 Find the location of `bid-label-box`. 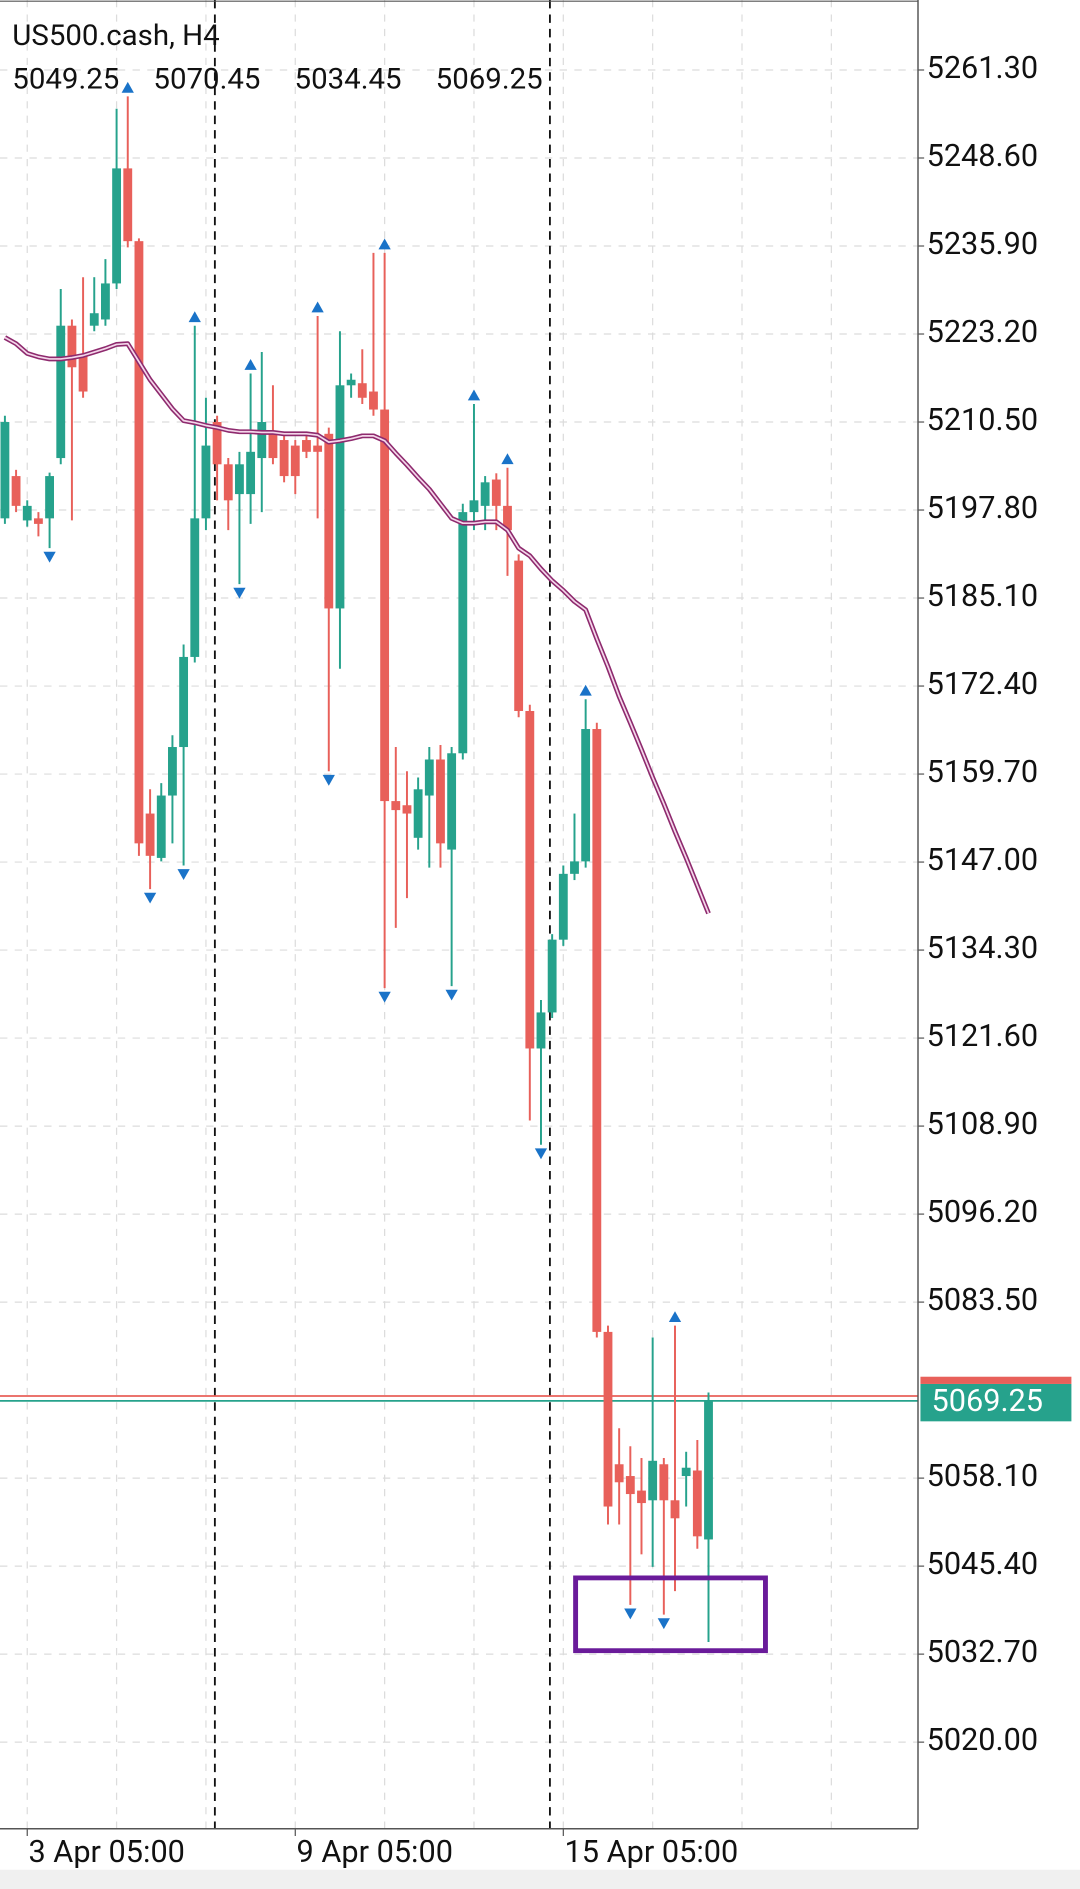

bid-label-box is located at coordinates (996, 1402).